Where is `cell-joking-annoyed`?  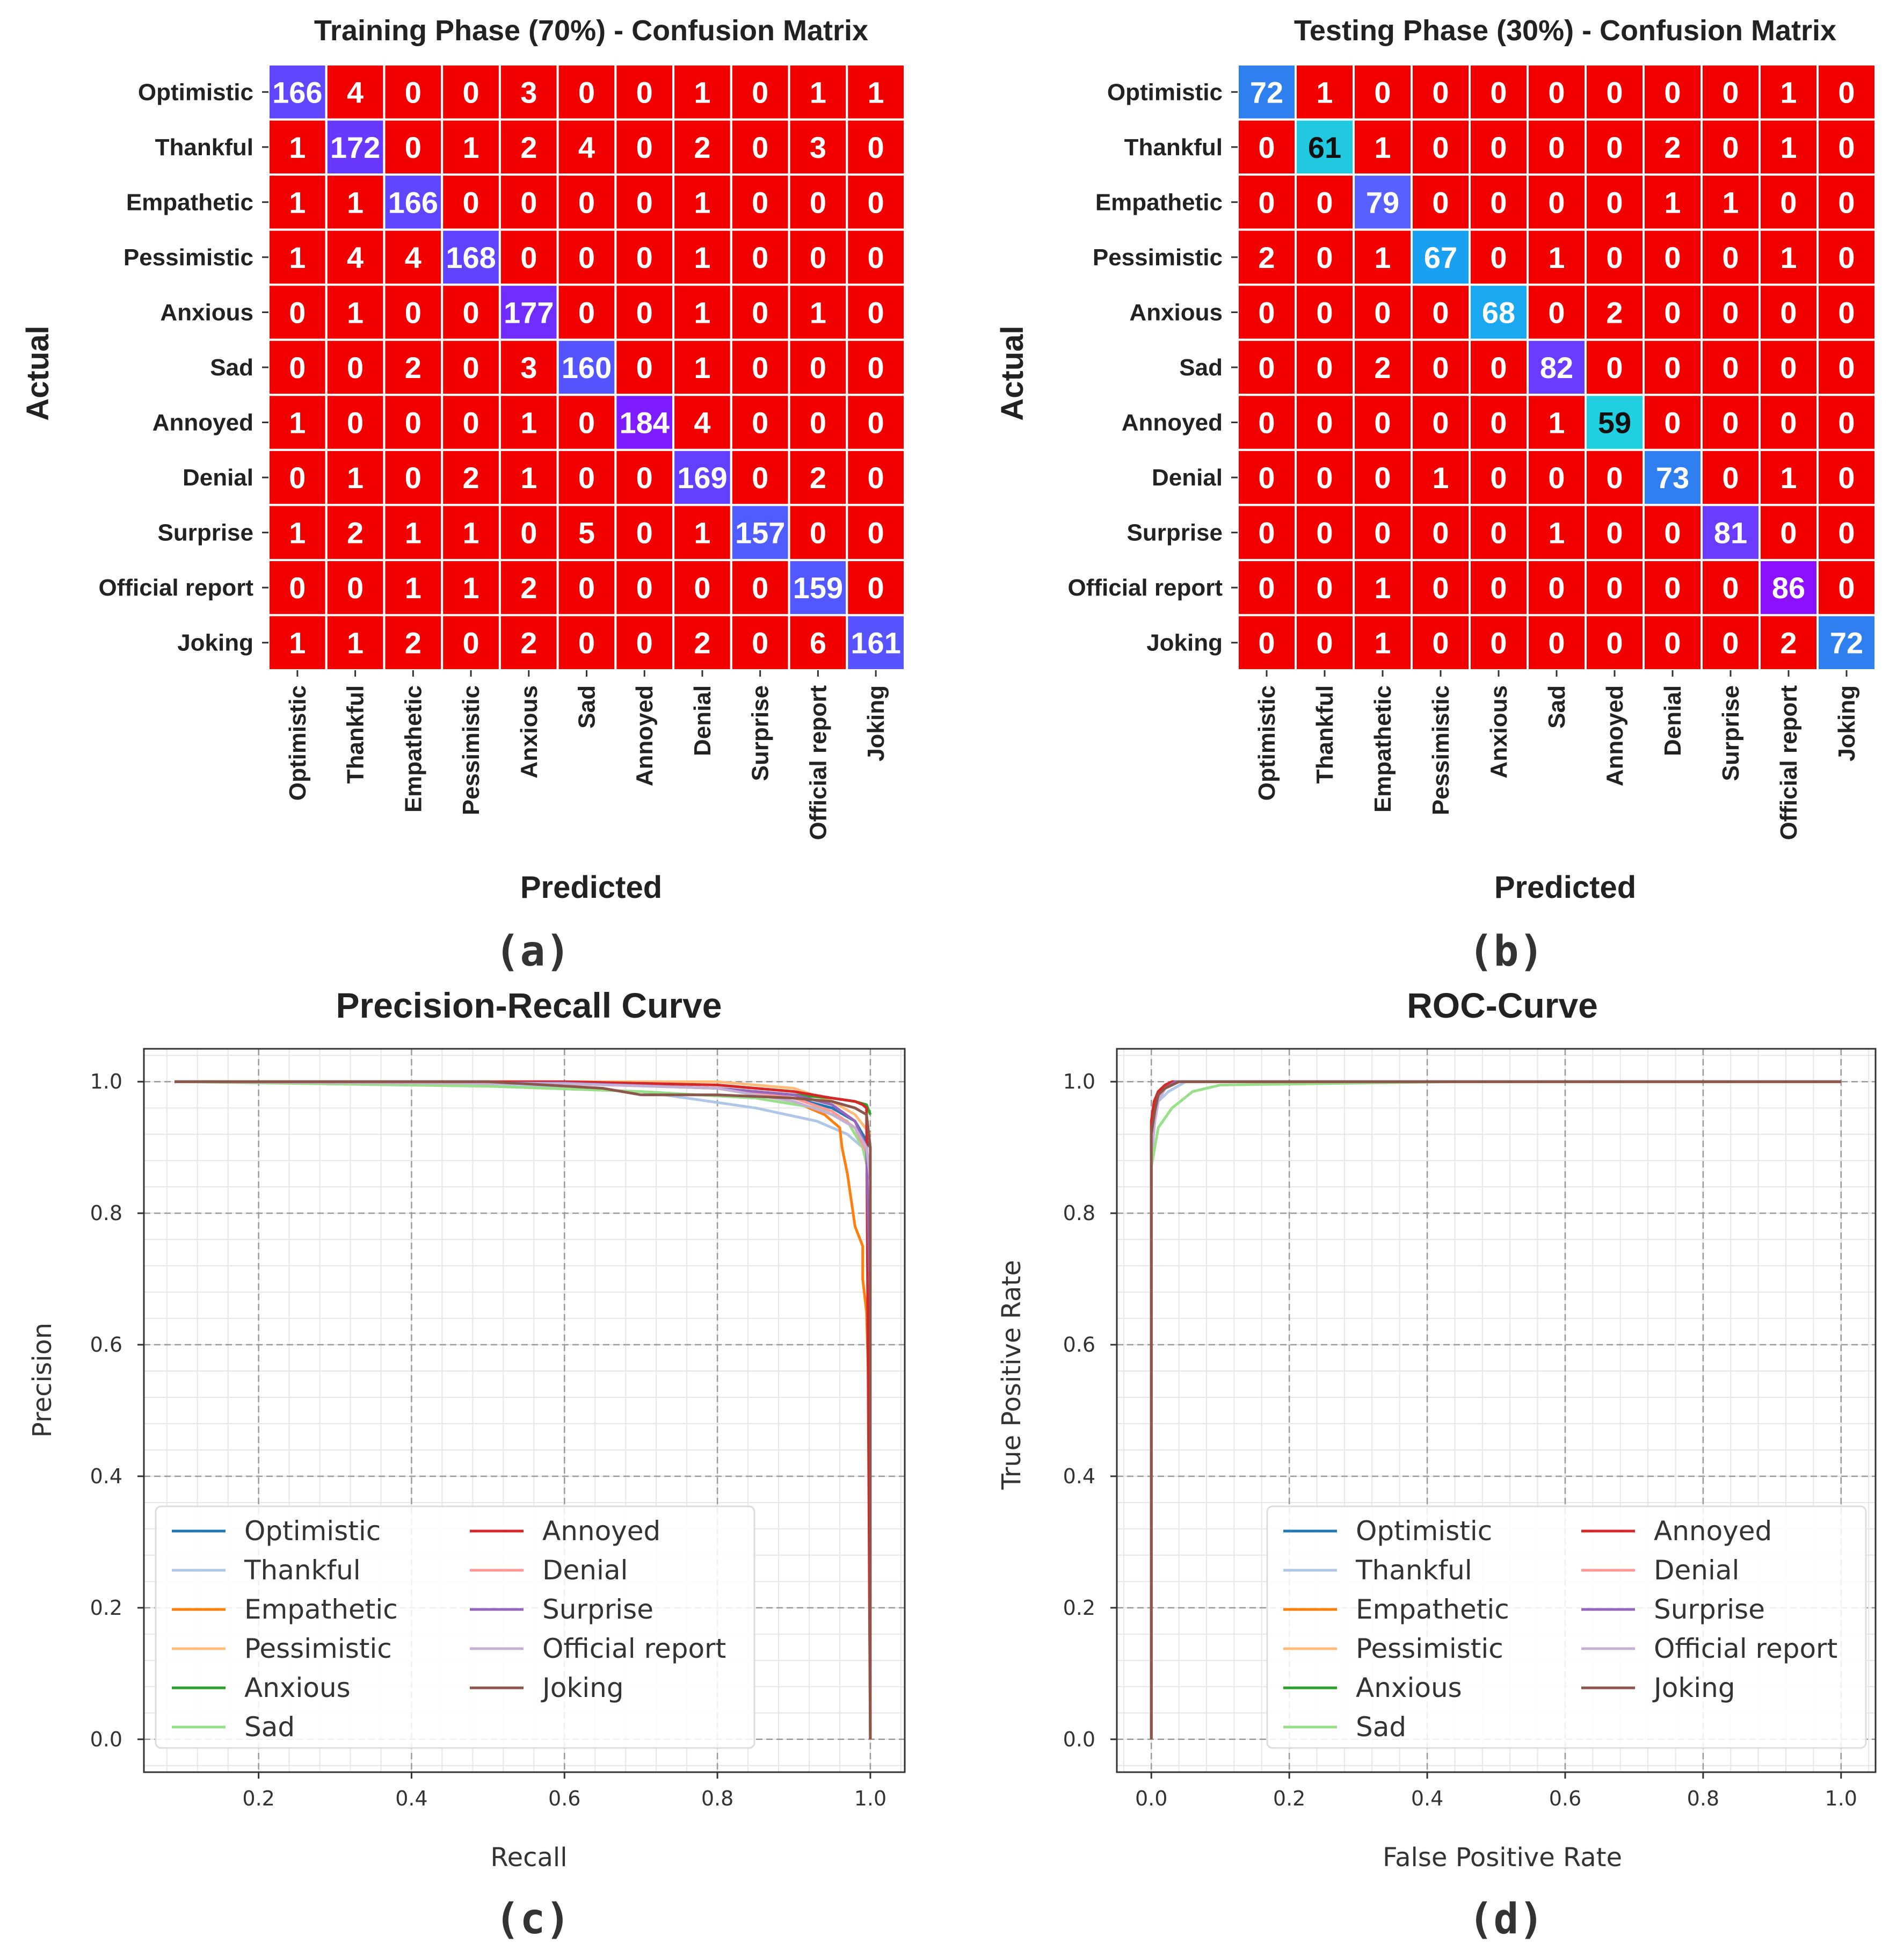 cell-joking-annoyed is located at coordinates (1615, 643).